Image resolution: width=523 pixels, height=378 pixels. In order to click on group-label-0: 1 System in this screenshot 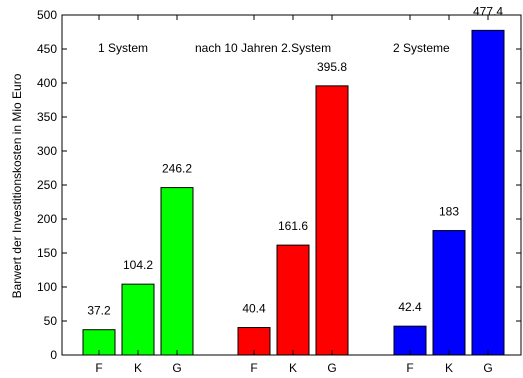, I will do `click(123, 48)`.